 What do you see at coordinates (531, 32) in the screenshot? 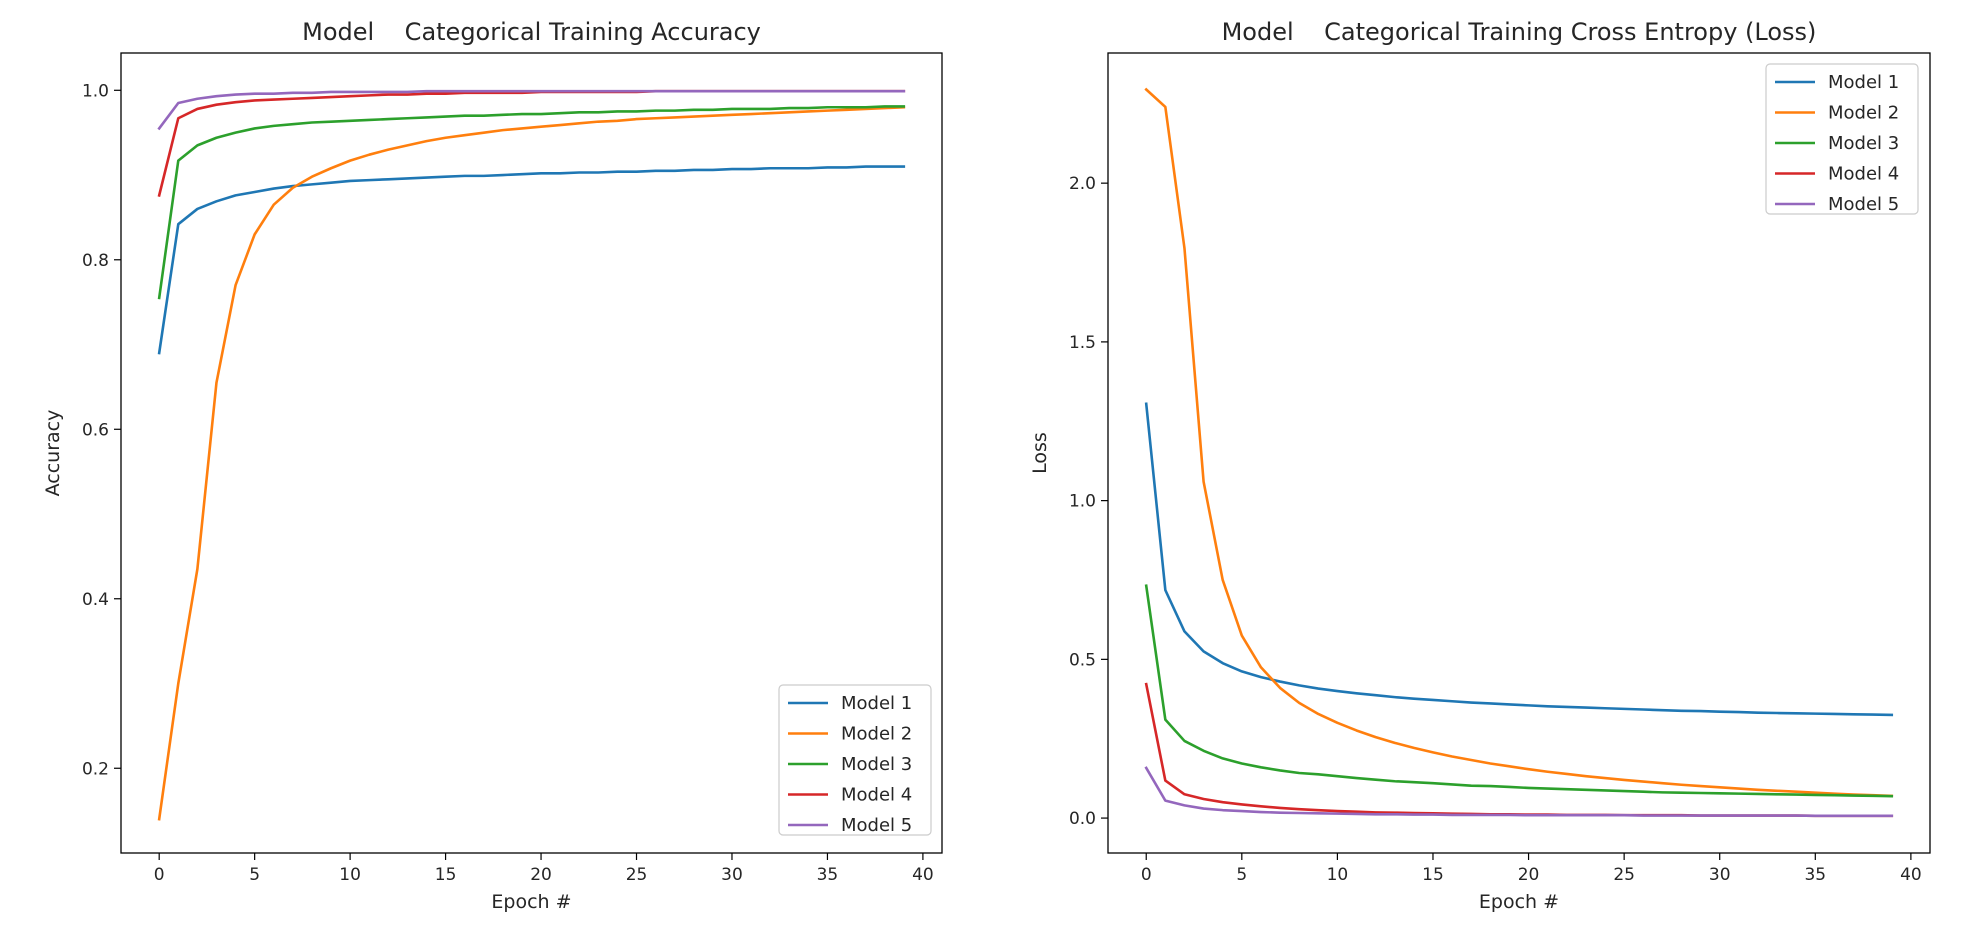
I see `accuracy-chart-title: Model Categorical Training Accuracy` at bounding box center [531, 32].